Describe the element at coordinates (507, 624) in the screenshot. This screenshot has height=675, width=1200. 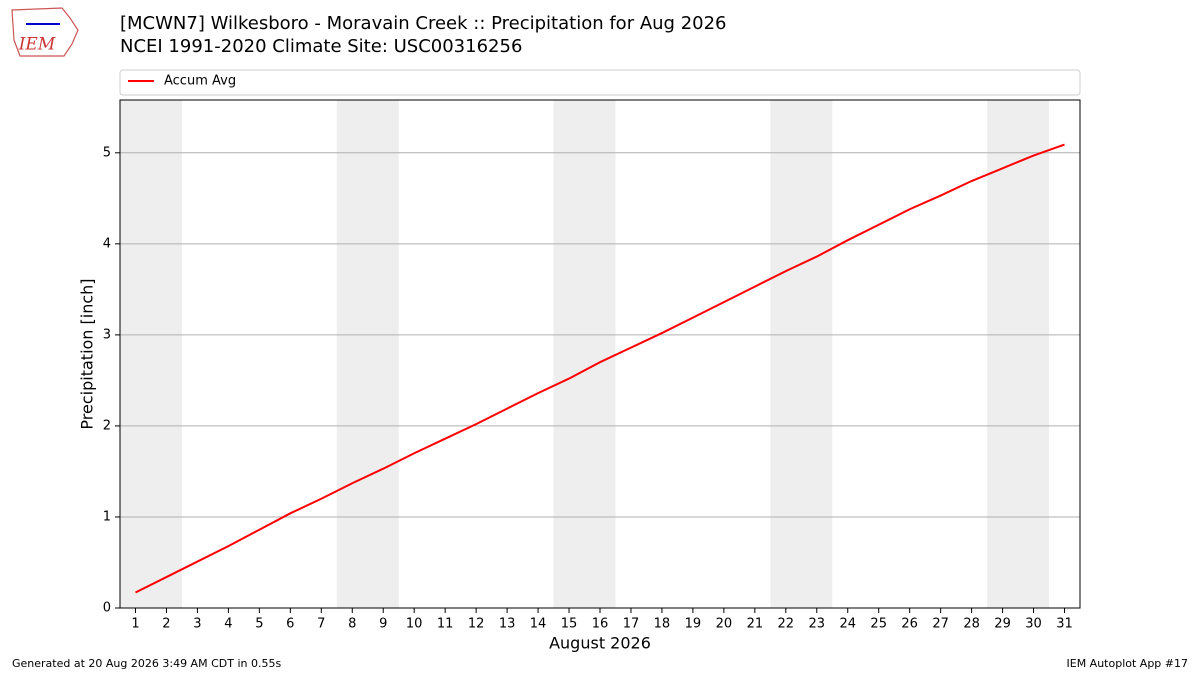
I see `x-tick-label: 13` at that location.